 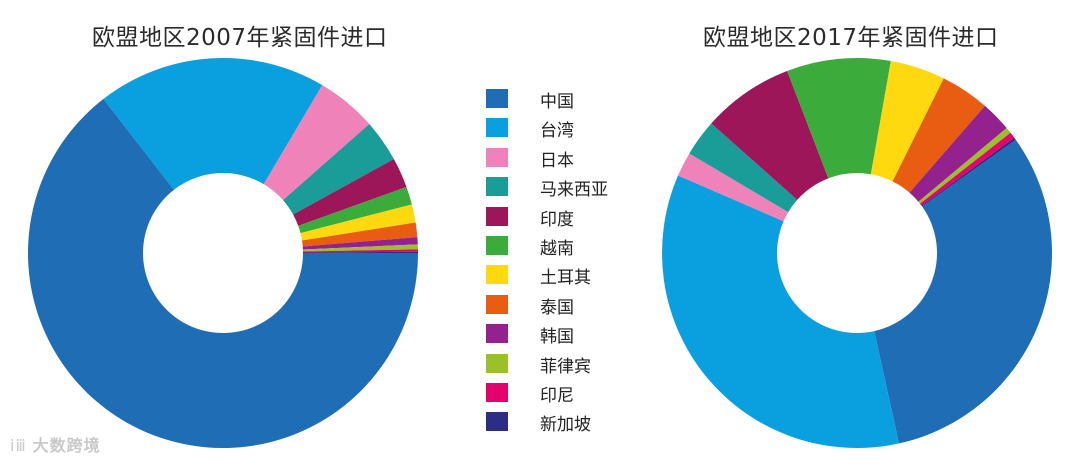 What do you see at coordinates (557, 248) in the screenshot?
I see `legend-label: 越南` at bounding box center [557, 248].